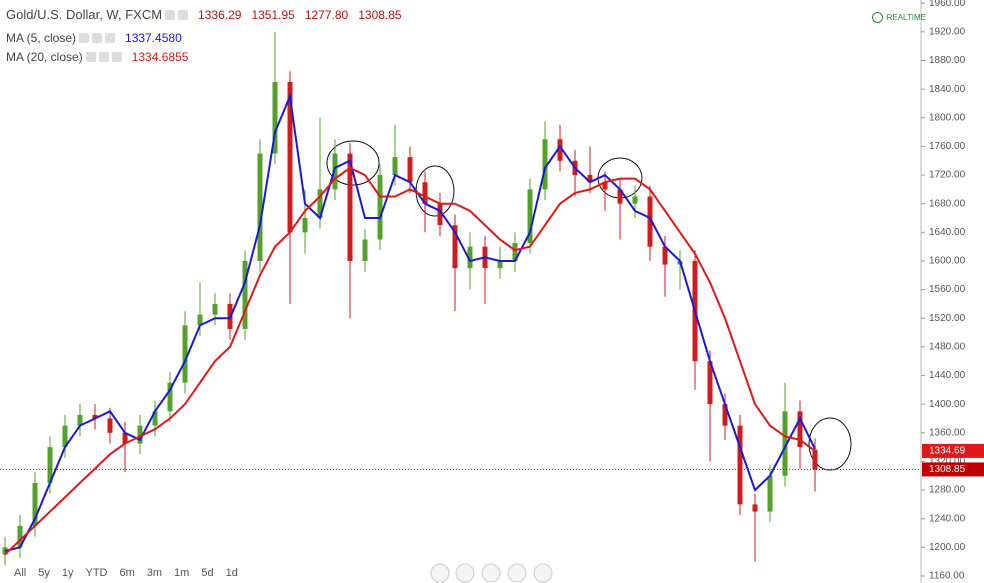 The height and width of the screenshot is (583, 984). I want to click on reset, so click(491, 573).